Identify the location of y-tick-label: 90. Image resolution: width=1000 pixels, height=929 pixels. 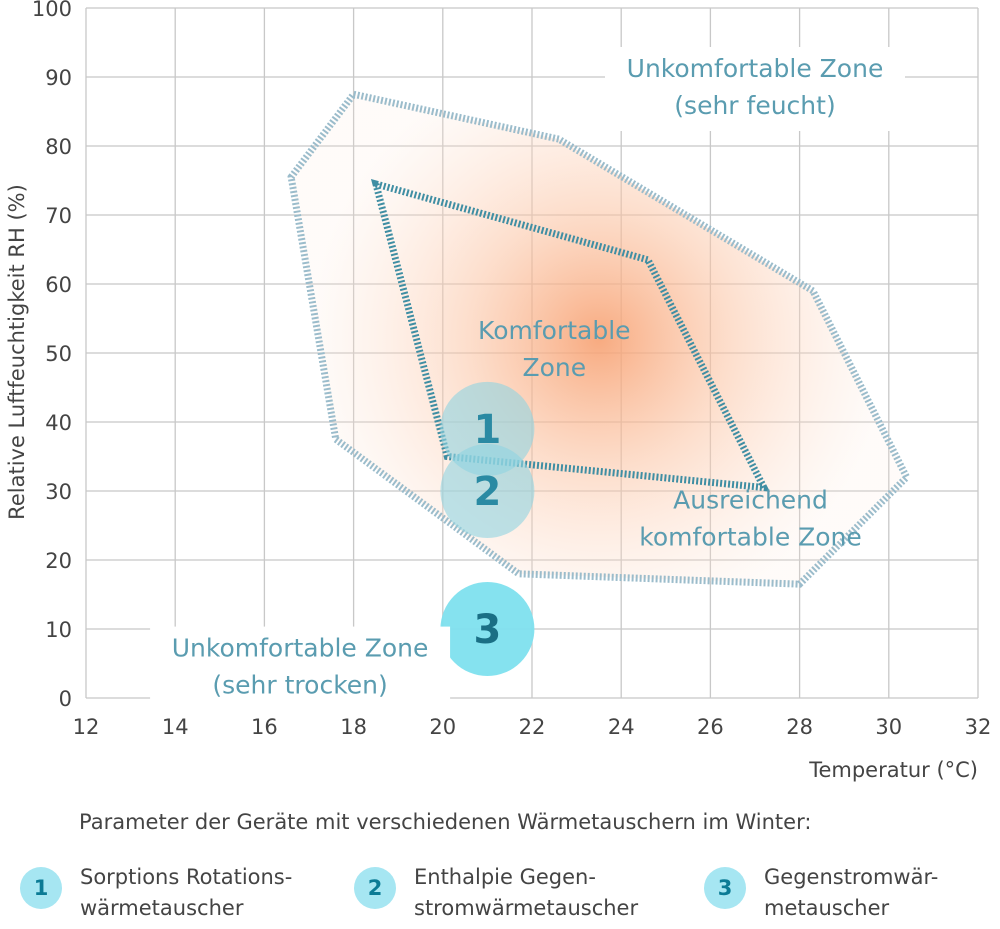
(58, 78).